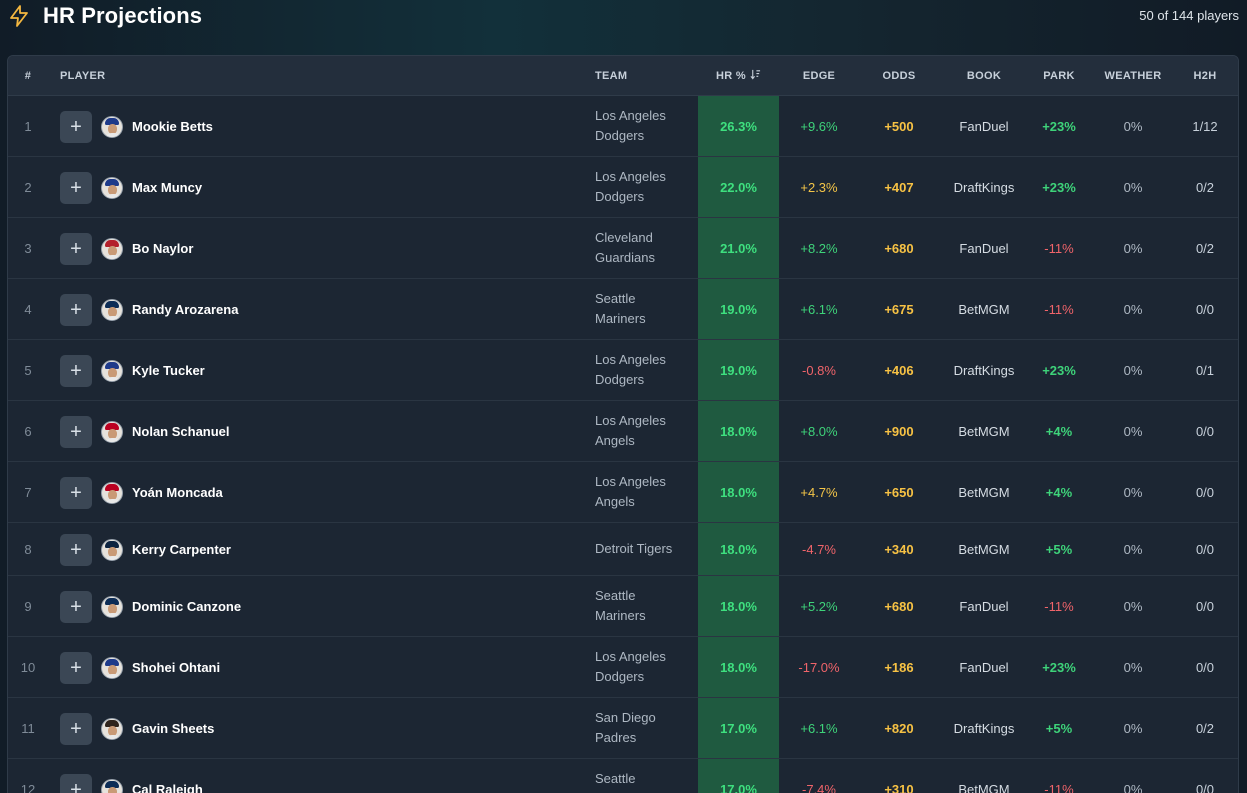 The width and height of the screenshot is (1247, 793). What do you see at coordinates (282, 549) in the screenshot?
I see `player-name-cell: Kerry Carpenter` at bounding box center [282, 549].